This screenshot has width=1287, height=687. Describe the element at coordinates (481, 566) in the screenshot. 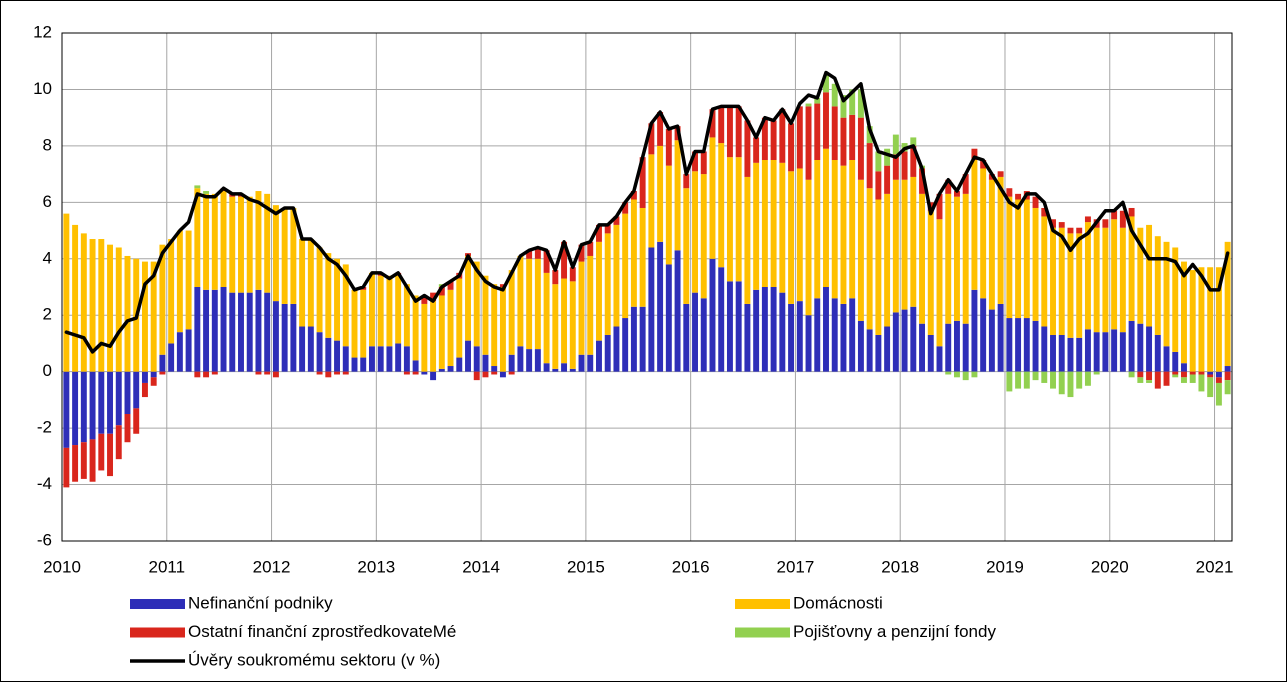

I see `x-tick-label: 2014` at that location.